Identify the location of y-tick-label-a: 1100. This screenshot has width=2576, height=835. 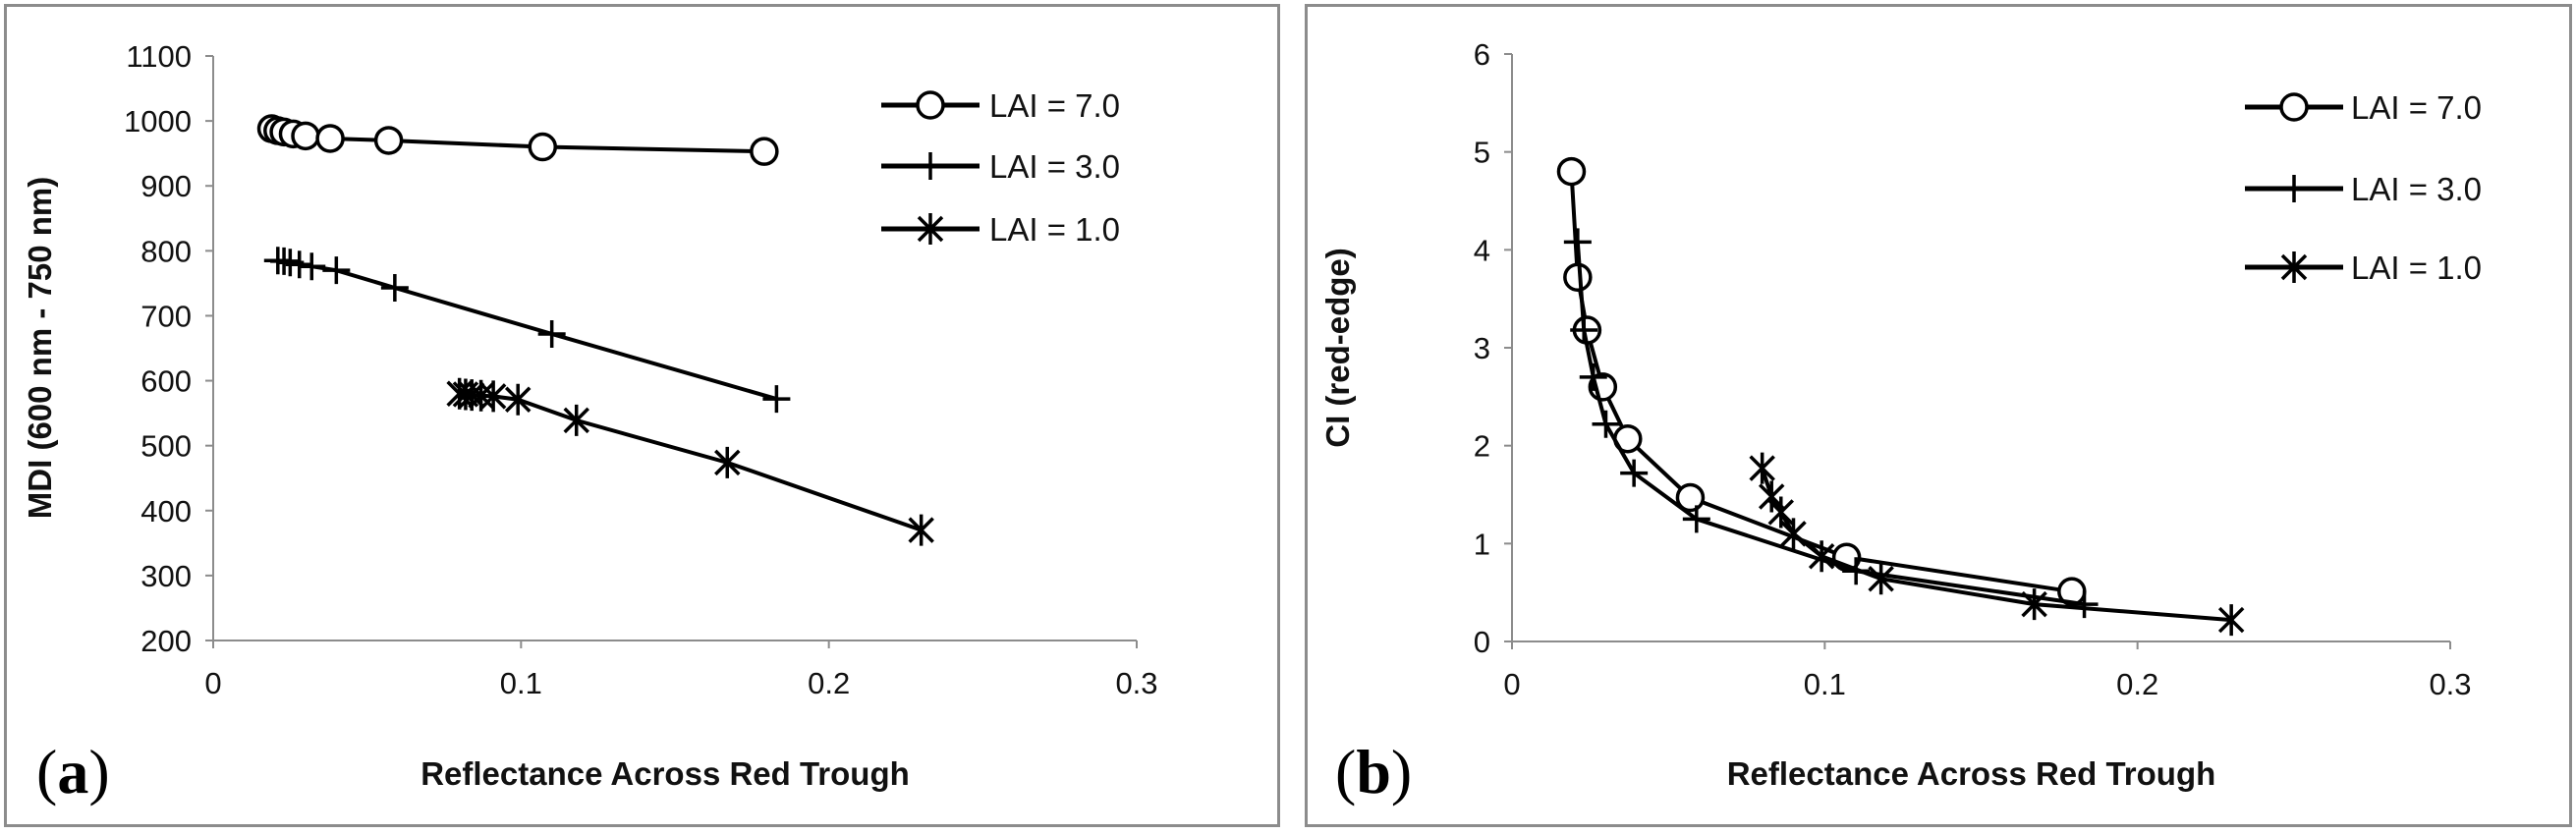
(159, 56).